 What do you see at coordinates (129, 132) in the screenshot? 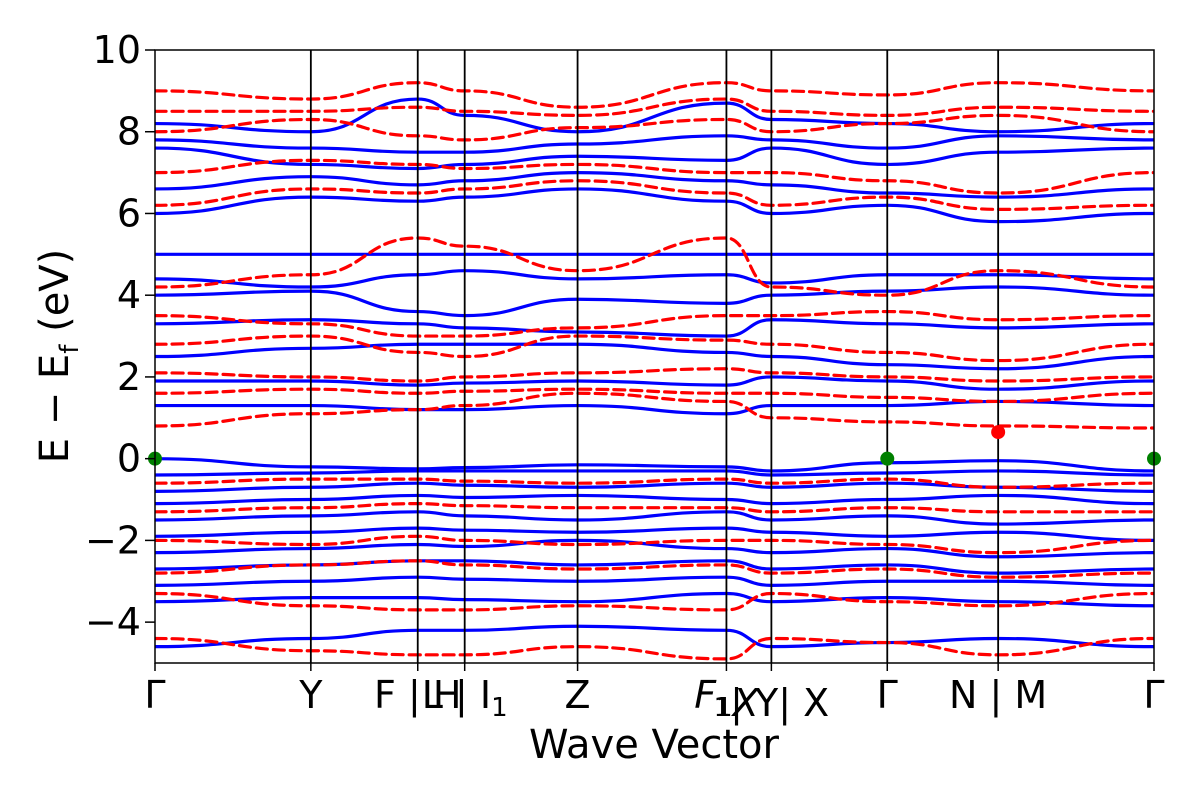
I see `y-tick-label: 8` at bounding box center [129, 132].